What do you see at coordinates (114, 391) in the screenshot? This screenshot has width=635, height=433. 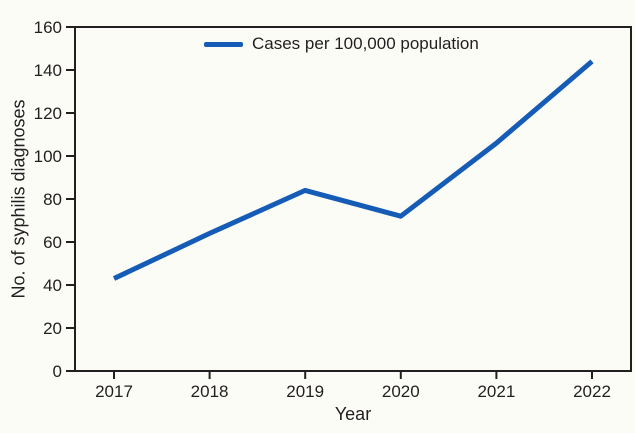 I see `x-tick-label: 2017` at bounding box center [114, 391].